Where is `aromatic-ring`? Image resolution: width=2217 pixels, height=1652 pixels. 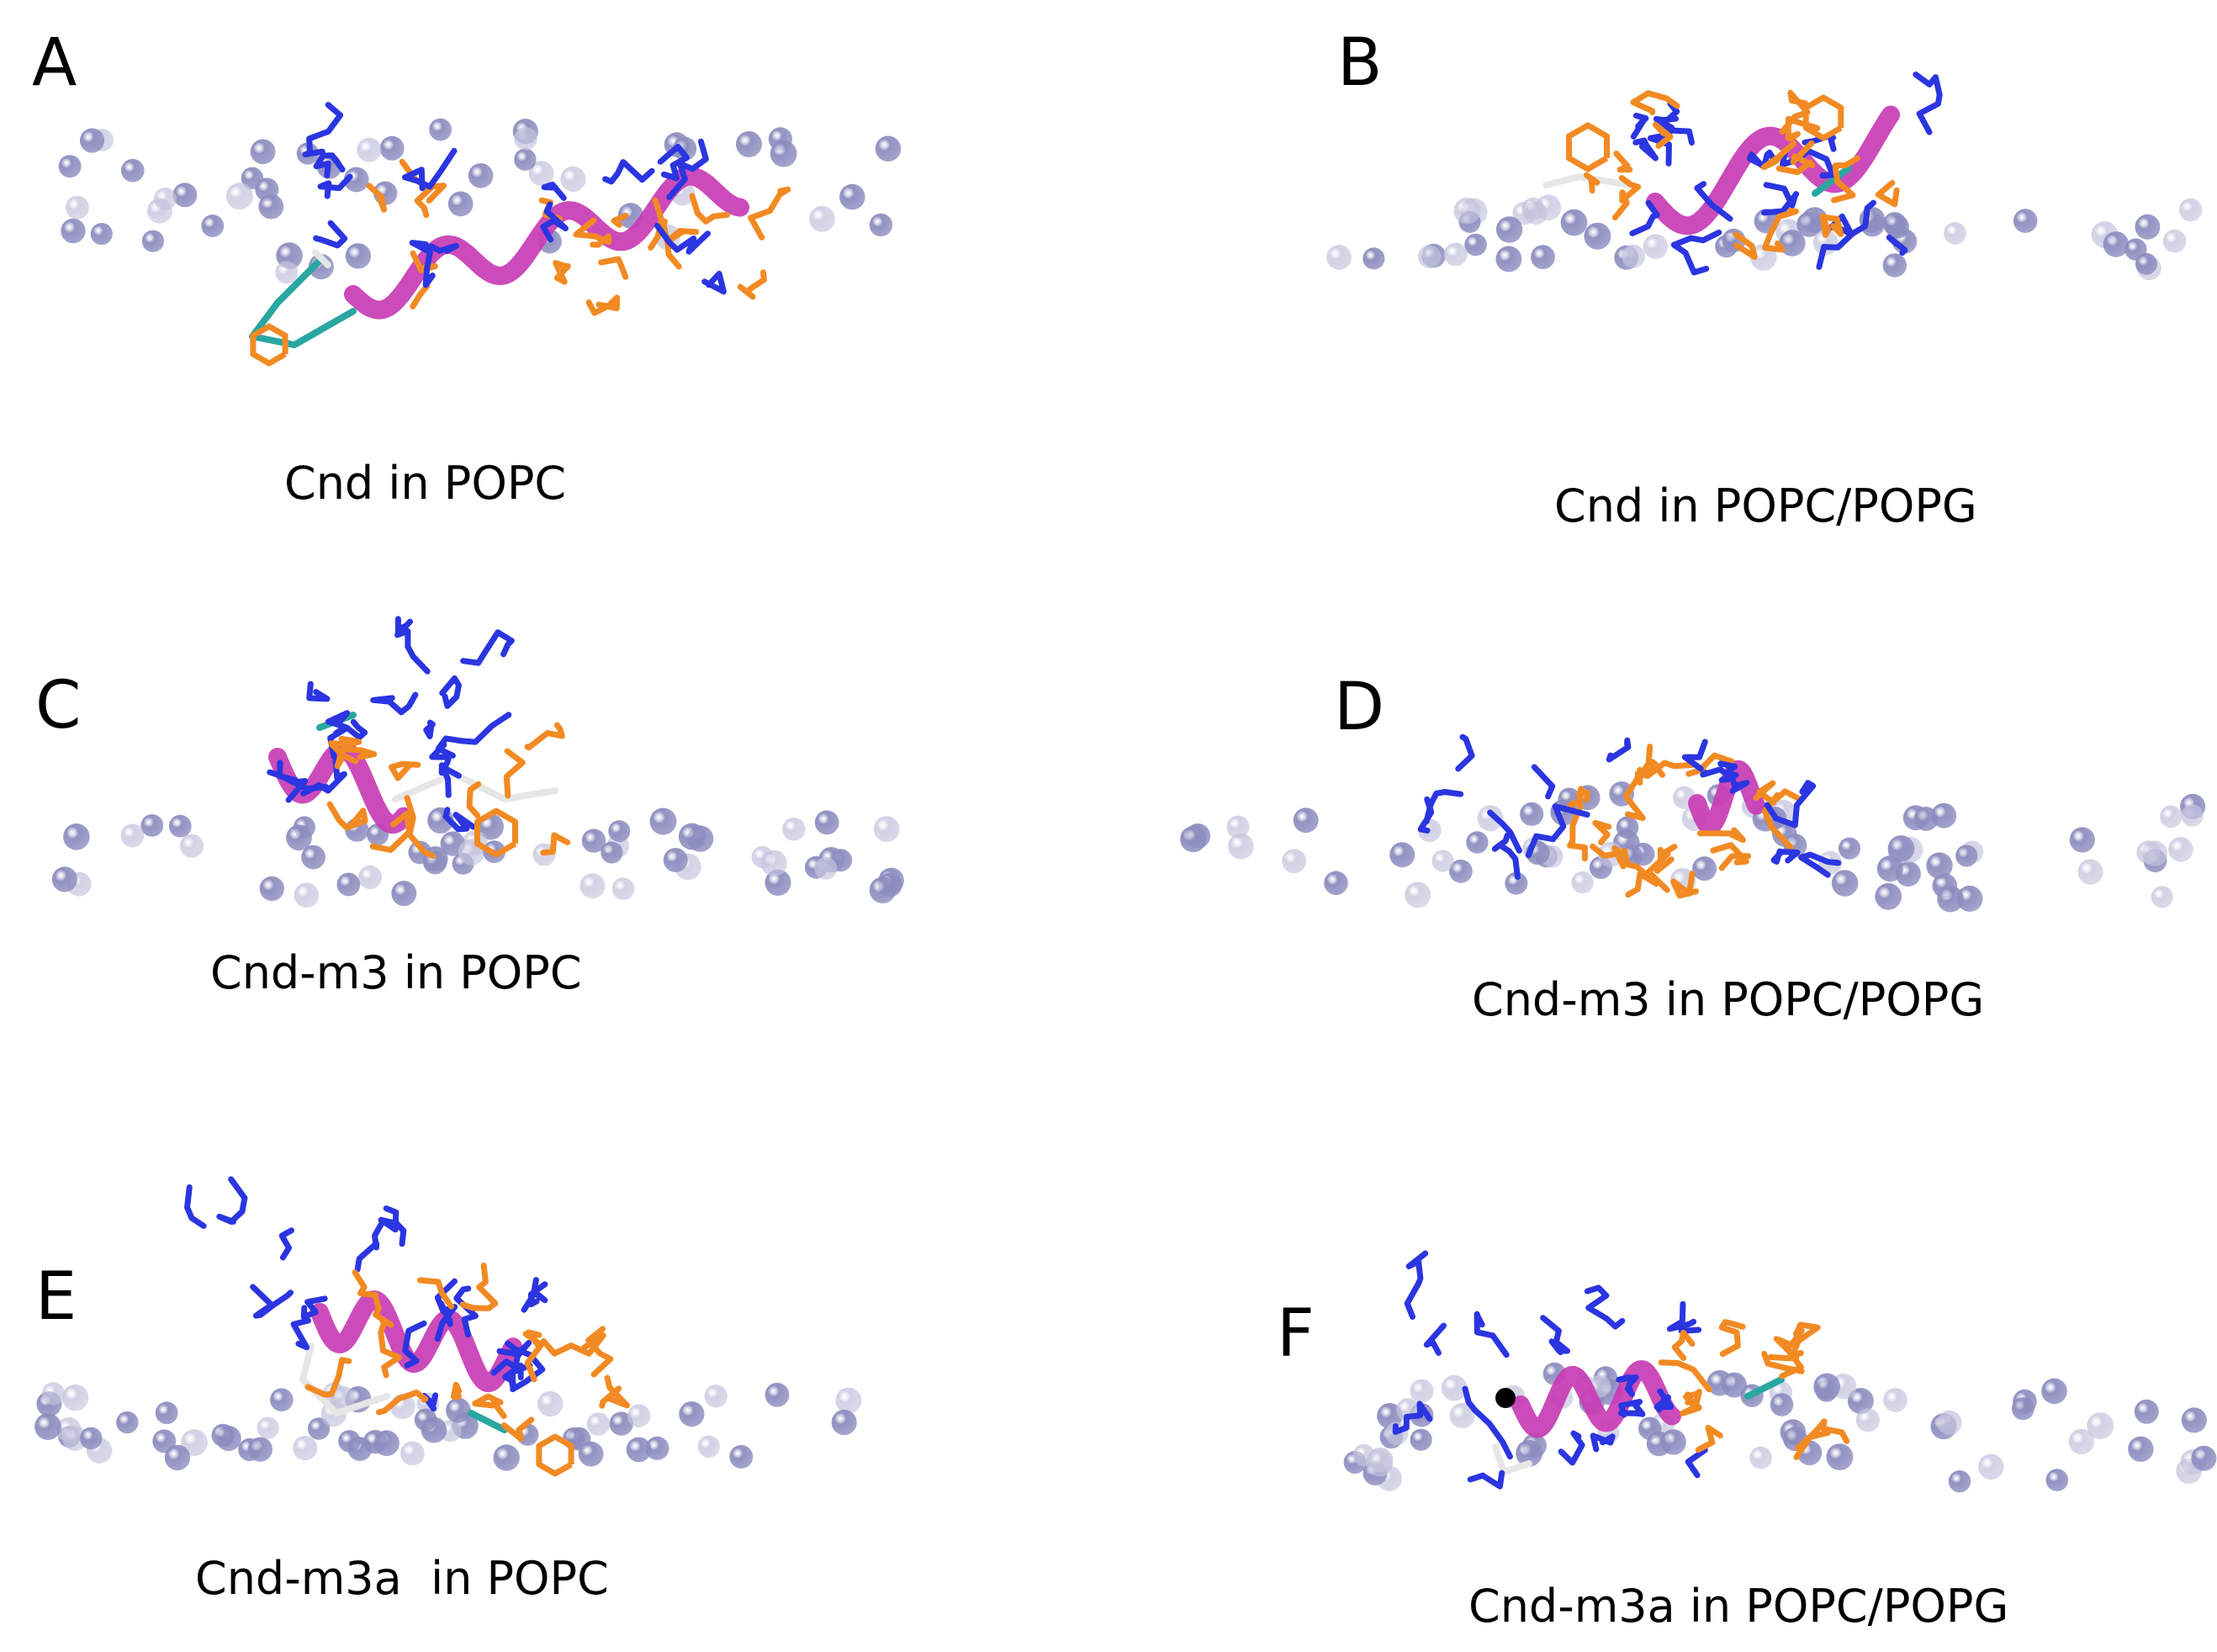 aromatic-ring is located at coordinates (1588, 147).